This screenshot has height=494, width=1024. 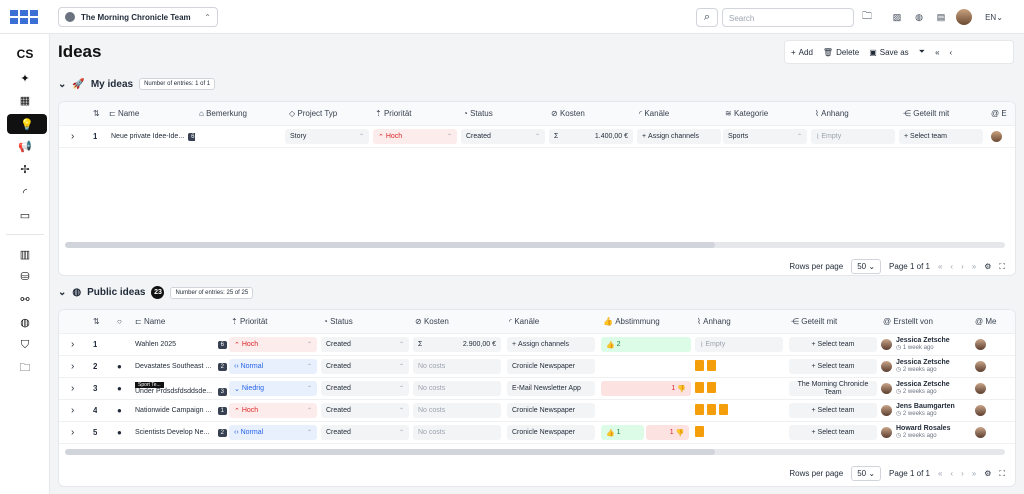 I want to click on channels-field: + Assign channels, so click(x=551, y=344).